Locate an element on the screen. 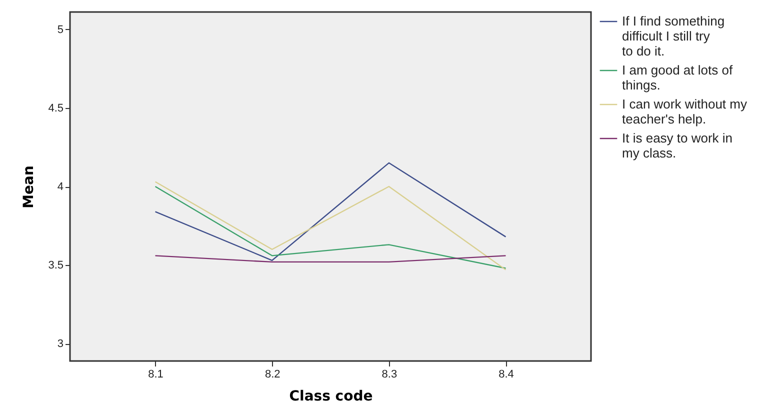 This screenshot has width=771, height=411. y-tick-label: 3.5 is located at coordinates (56, 266).